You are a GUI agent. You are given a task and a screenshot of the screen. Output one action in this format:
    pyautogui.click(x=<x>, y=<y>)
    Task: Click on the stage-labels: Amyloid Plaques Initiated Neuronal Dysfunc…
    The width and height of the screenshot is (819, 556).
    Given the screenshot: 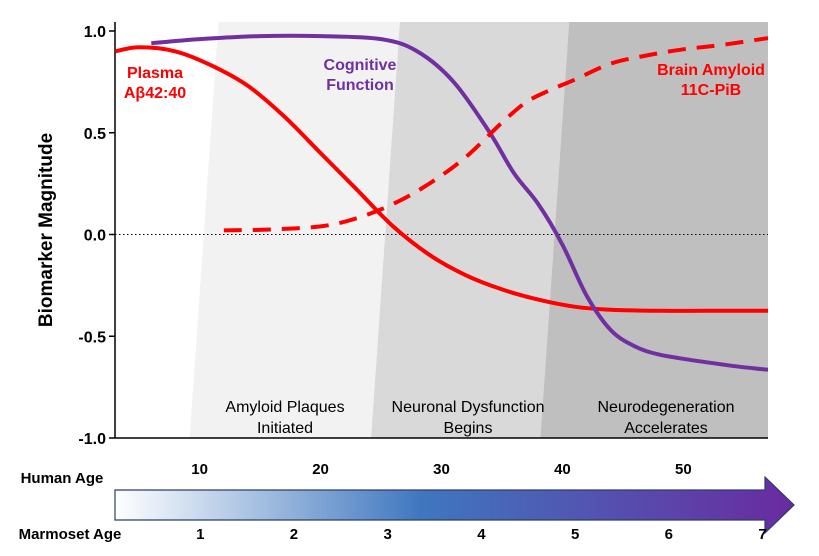 What is the action you would take?
    pyautogui.click(x=479, y=418)
    